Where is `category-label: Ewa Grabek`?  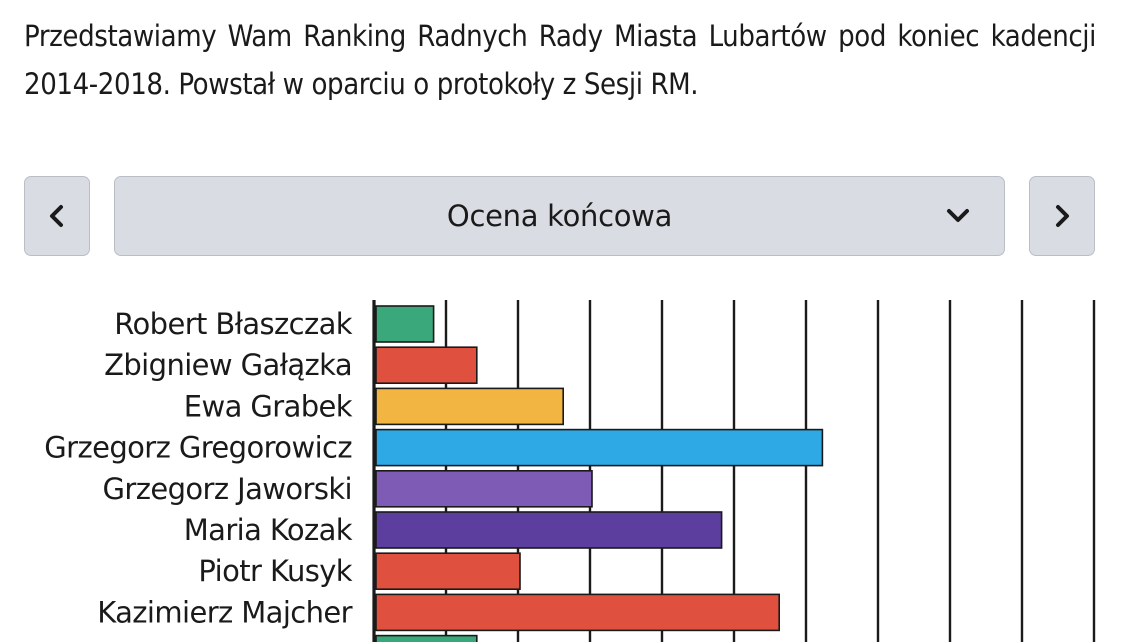
category-label: Ewa Grabek is located at coordinates (268, 406).